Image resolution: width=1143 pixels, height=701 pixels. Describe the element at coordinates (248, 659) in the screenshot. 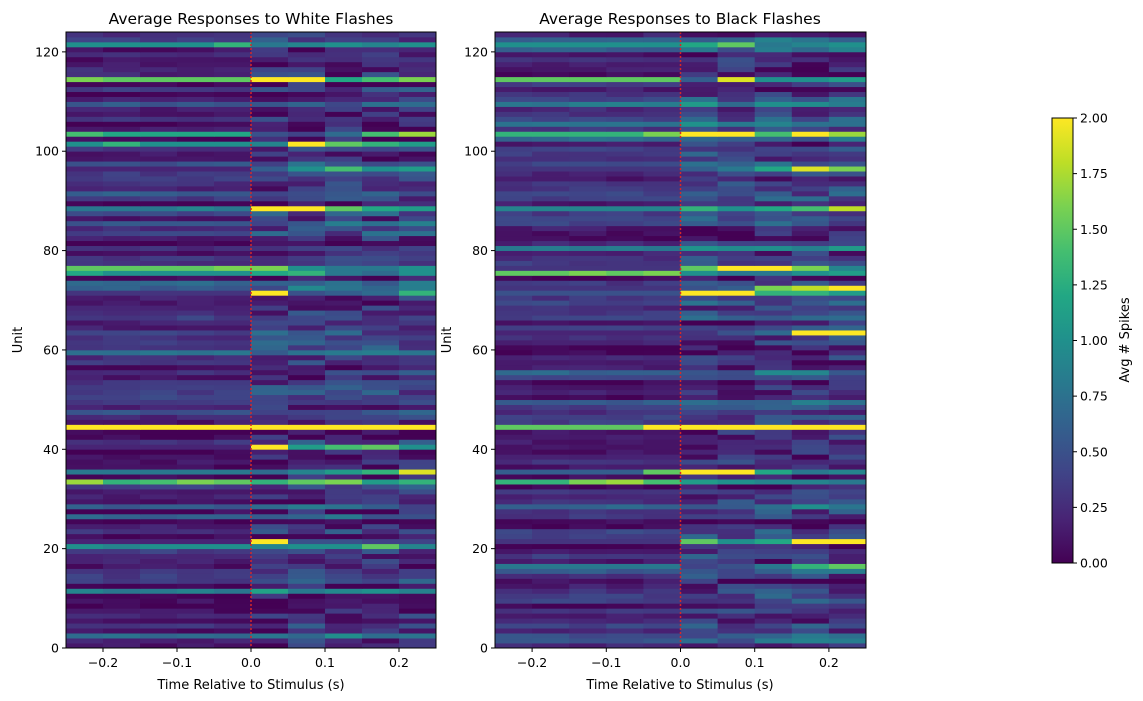

I see `x-ticks-white: −0.2 −0.1 0.0 0.1 0.2` at that location.